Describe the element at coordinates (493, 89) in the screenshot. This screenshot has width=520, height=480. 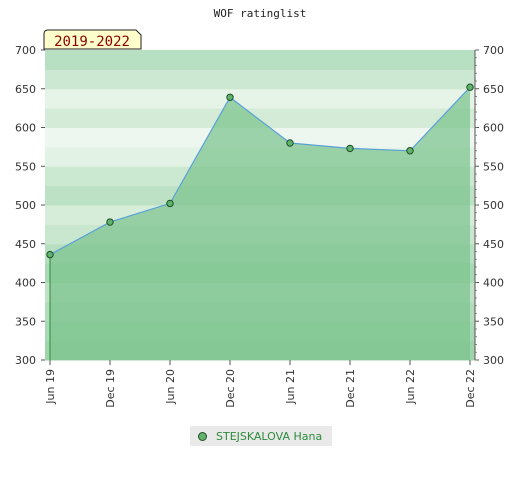
I see `y-tick-label-right: 650` at that location.